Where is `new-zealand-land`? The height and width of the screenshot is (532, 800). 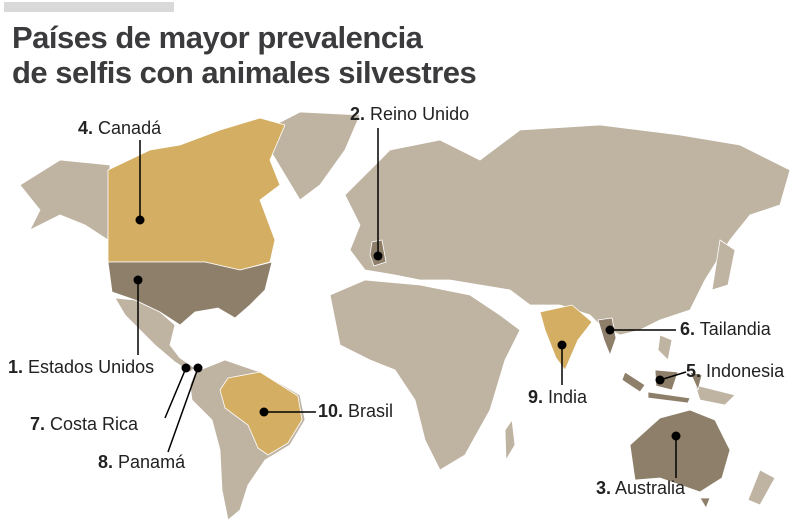 new-zealand-land is located at coordinates (761, 487).